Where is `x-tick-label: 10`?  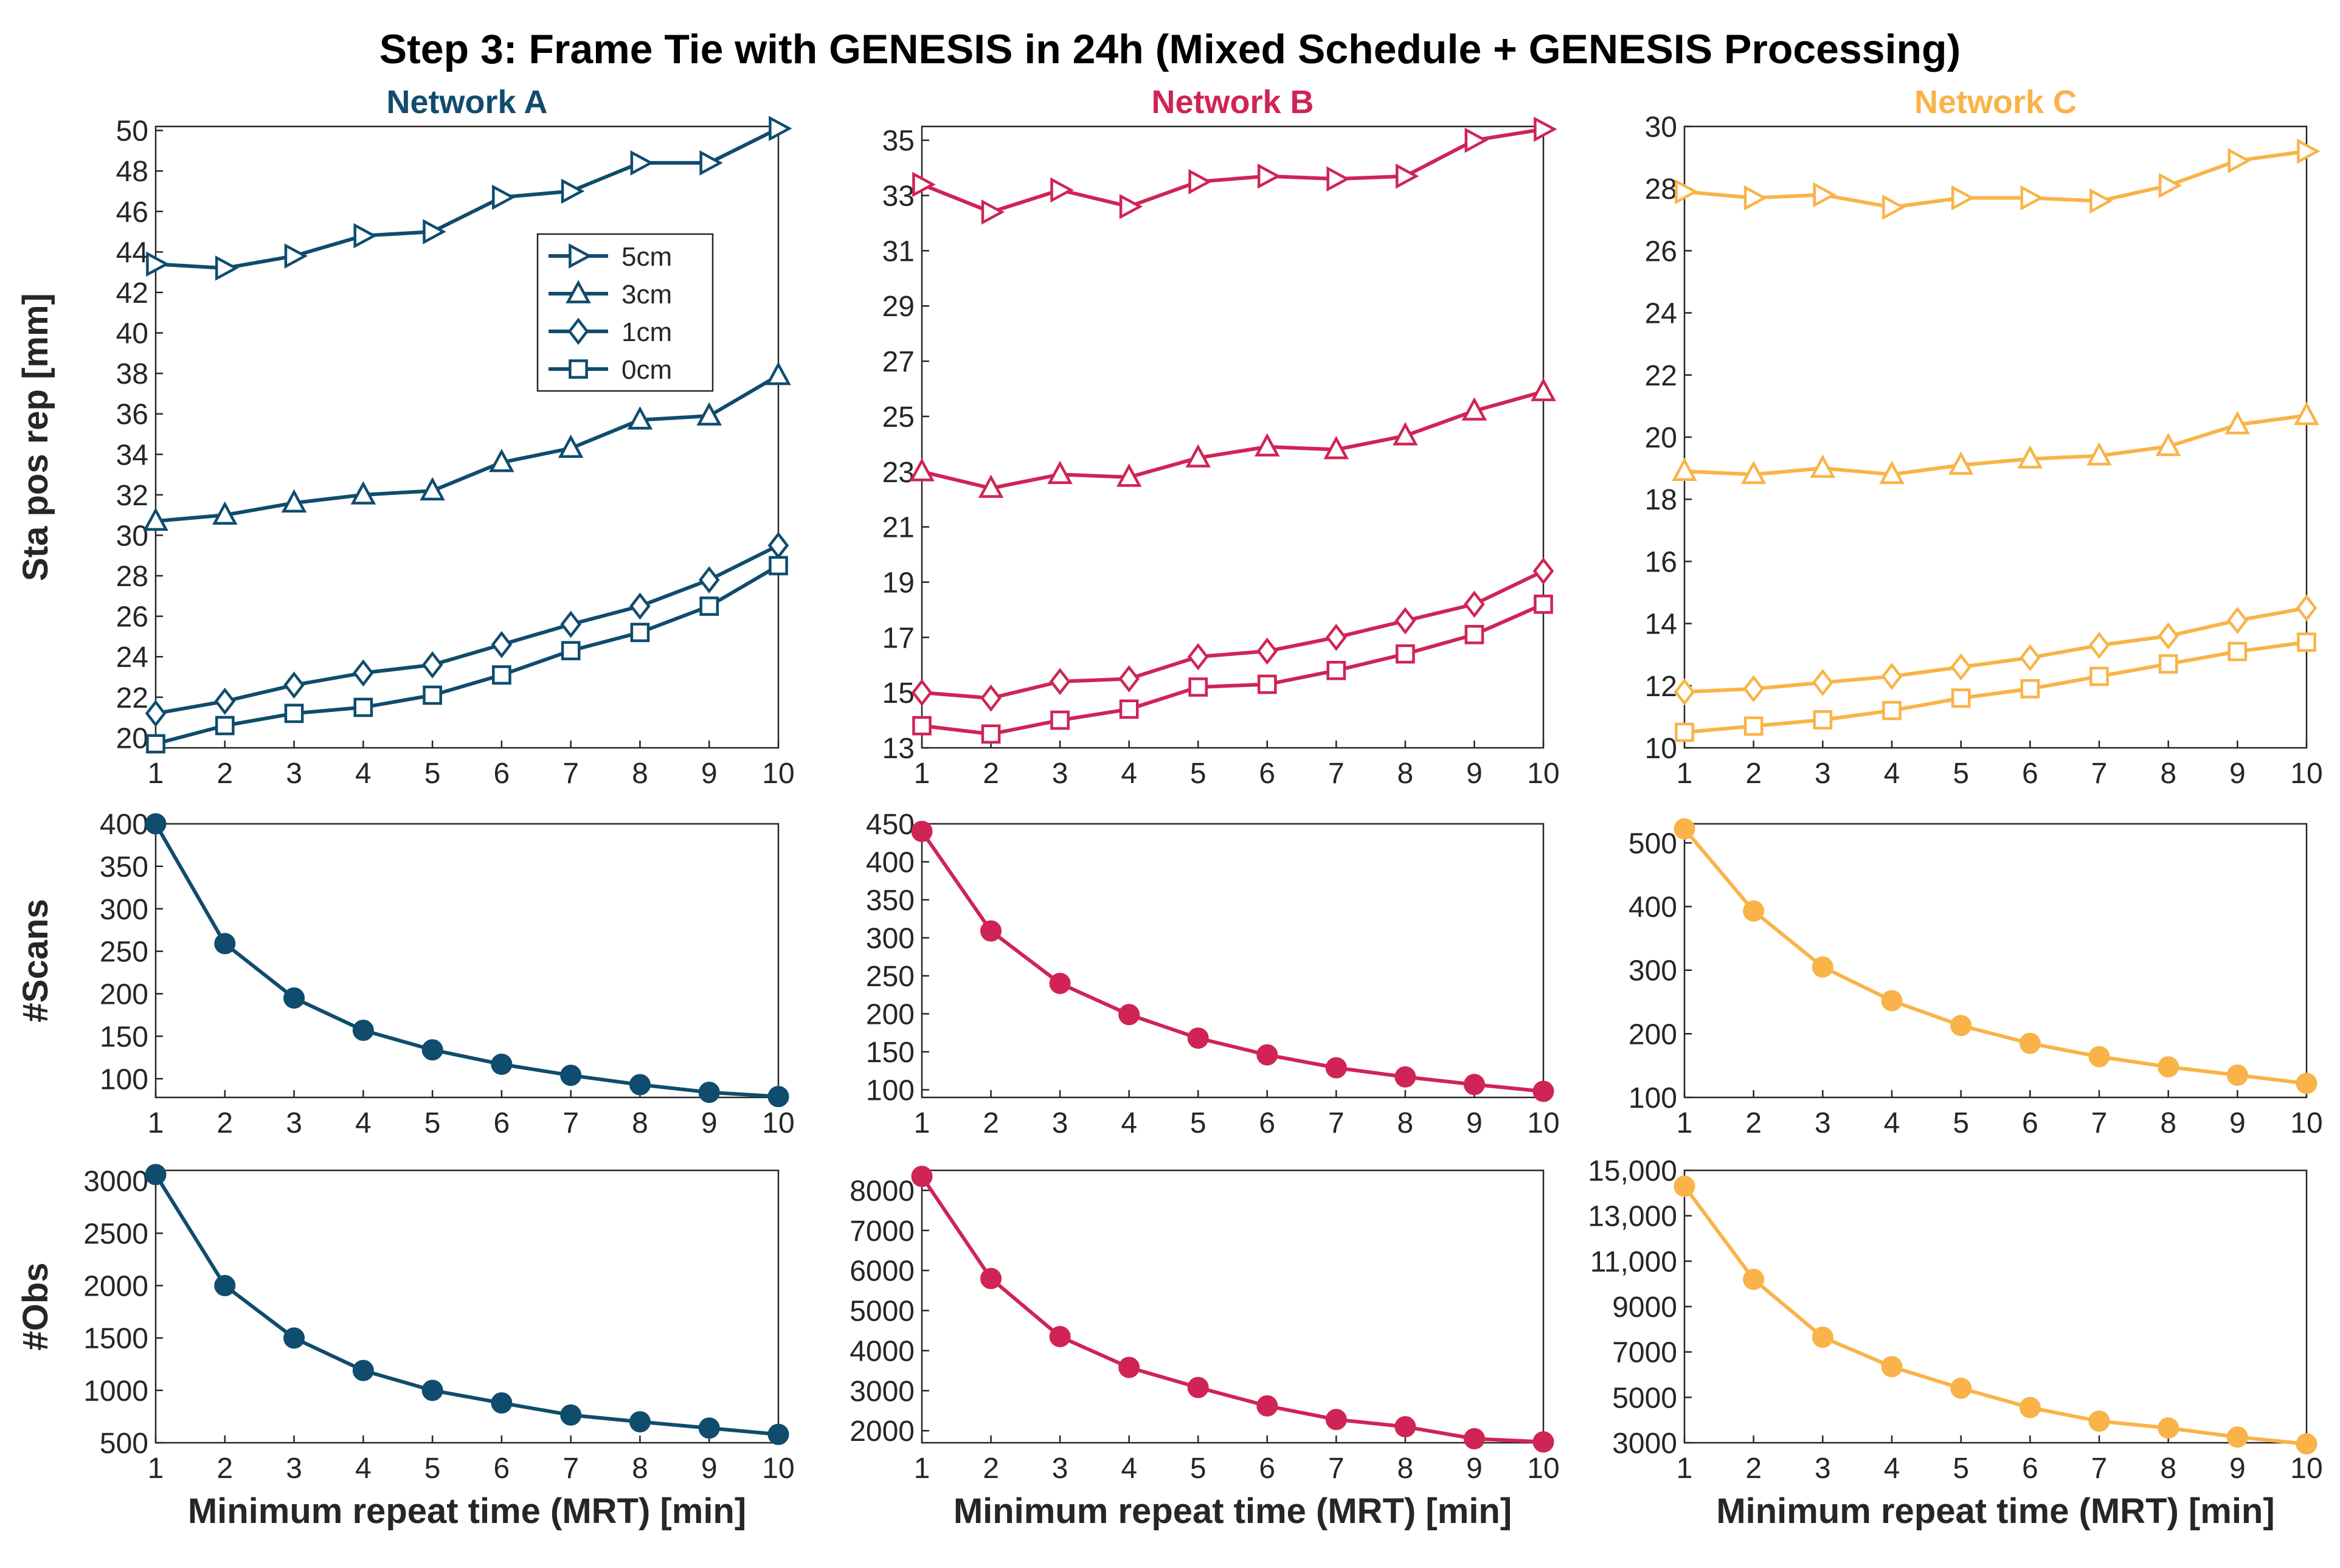
x-tick-label: 10 is located at coordinates (2306, 1468).